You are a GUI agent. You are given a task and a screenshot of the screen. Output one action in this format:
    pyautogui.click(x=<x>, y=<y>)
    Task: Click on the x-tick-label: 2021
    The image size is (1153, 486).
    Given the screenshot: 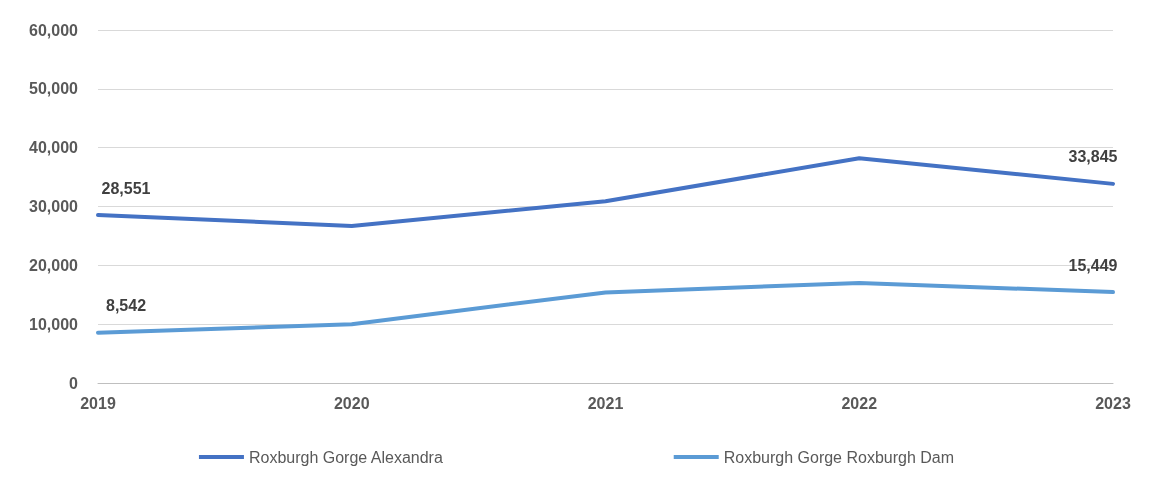 What is the action you would take?
    pyautogui.click(x=605, y=403)
    